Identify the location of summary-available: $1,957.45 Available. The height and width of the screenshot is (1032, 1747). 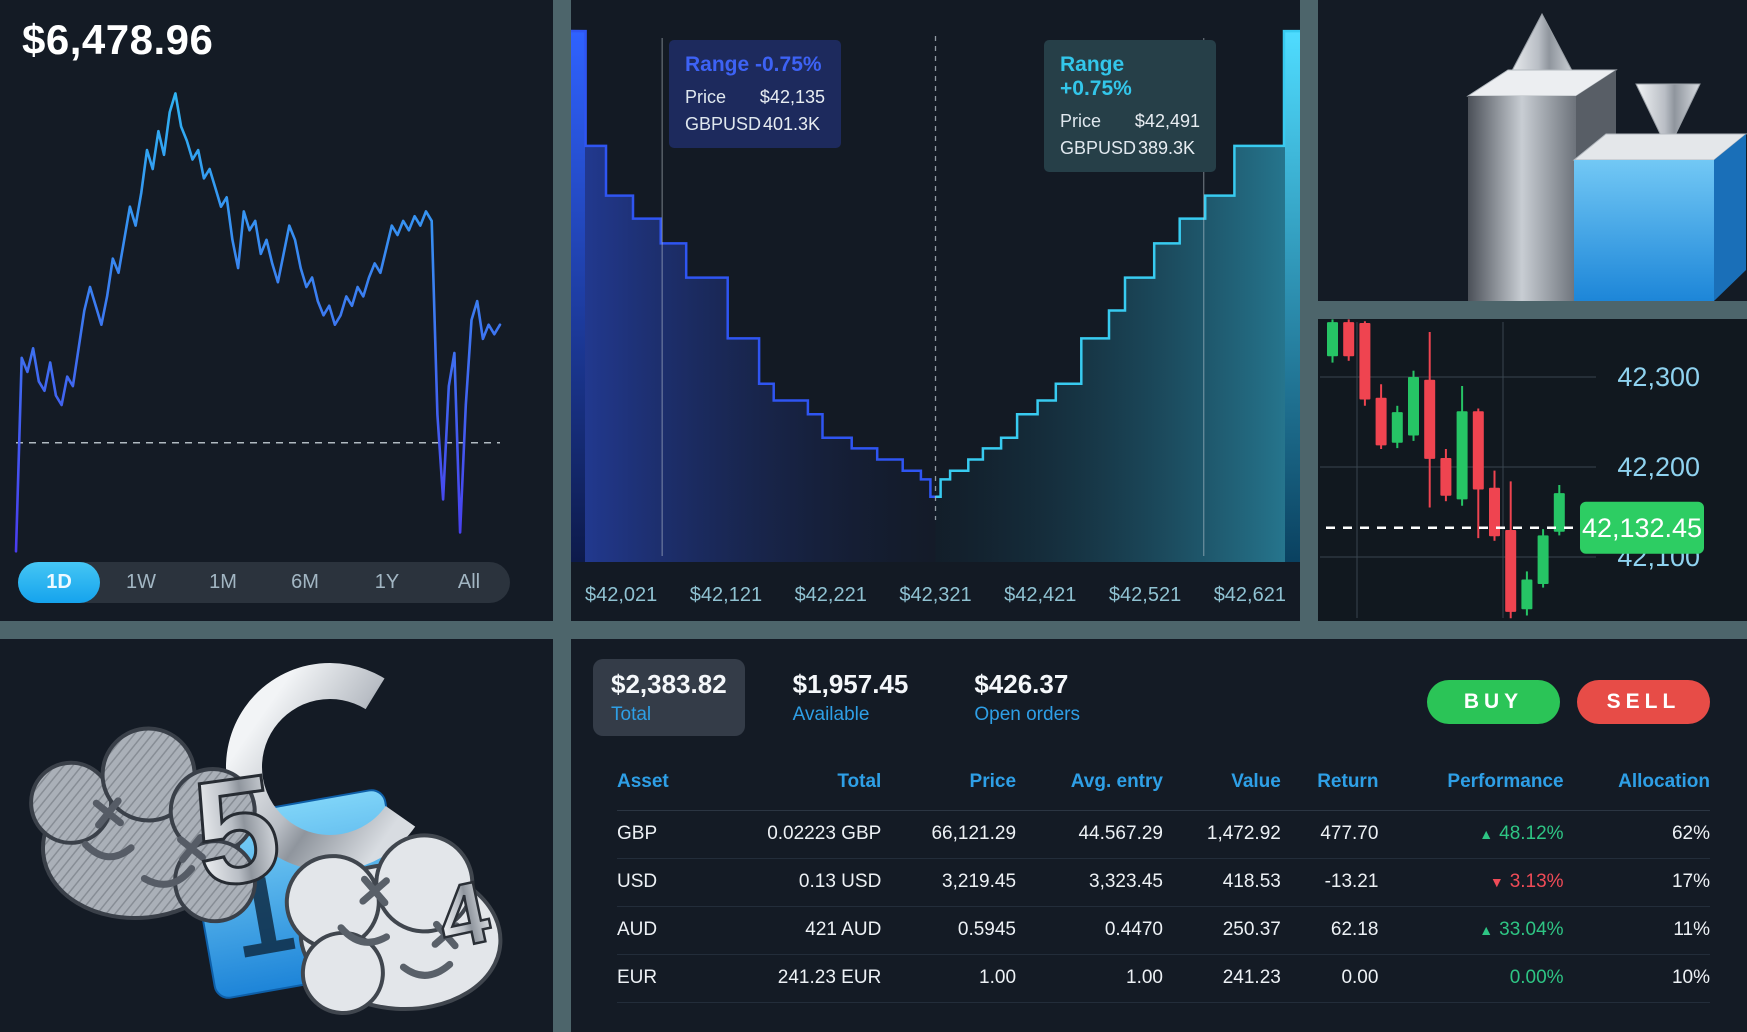
(851, 697).